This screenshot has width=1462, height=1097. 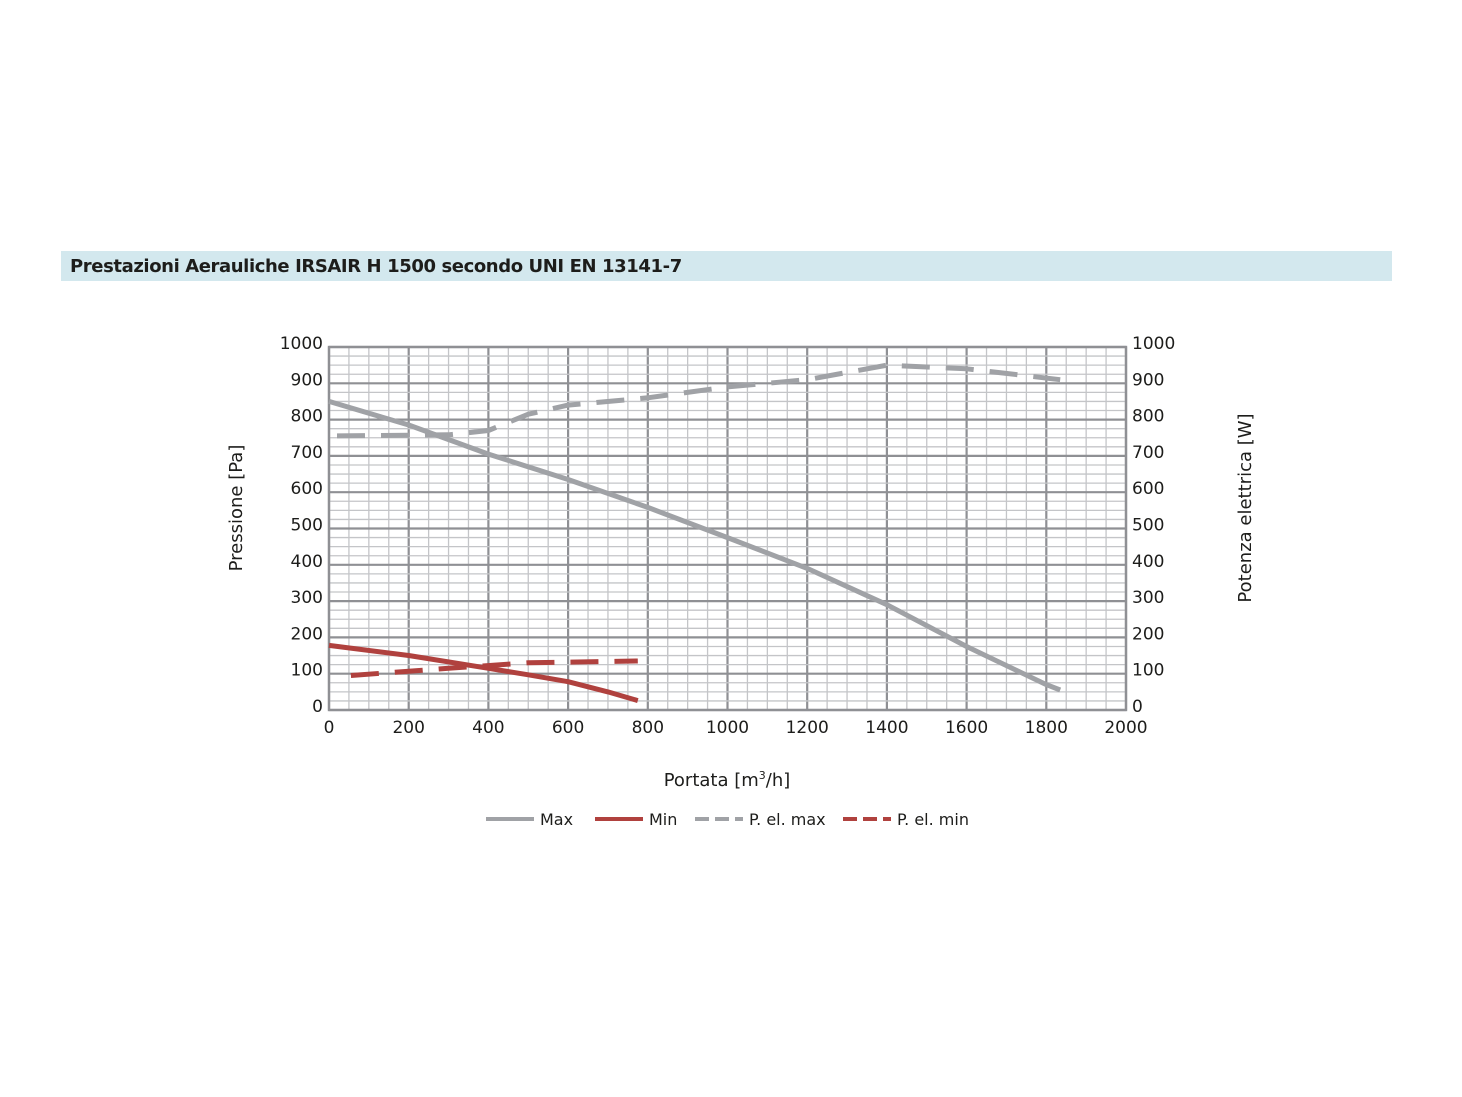 What do you see at coordinates (307, 417) in the screenshot?
I see `y-tick-label-left: 800` at bounding box center [307, 417].